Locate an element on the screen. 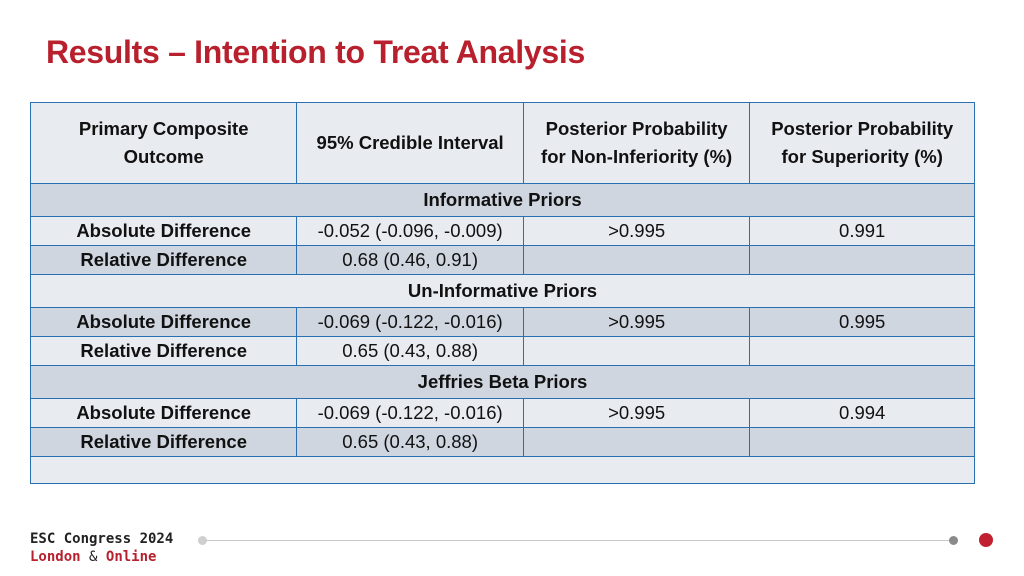  section-row: Jeffries Beta Priors is located at coordinates (502, 382).